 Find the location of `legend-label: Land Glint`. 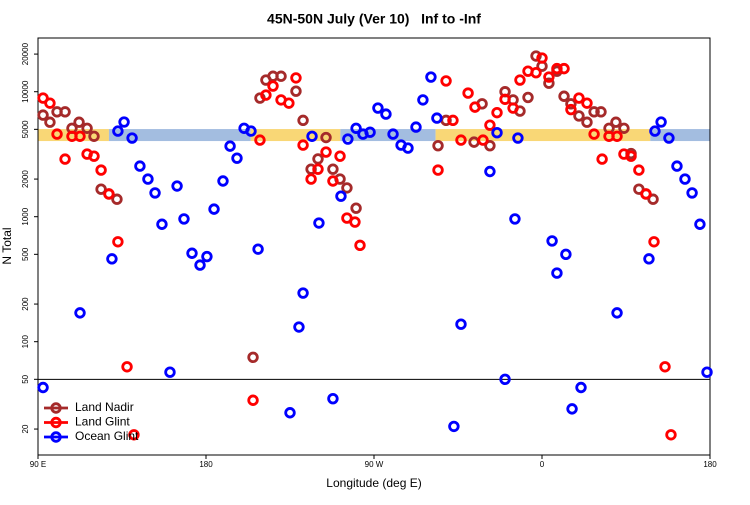

legend-label: Land Glint is located at coordinates (102, 422).